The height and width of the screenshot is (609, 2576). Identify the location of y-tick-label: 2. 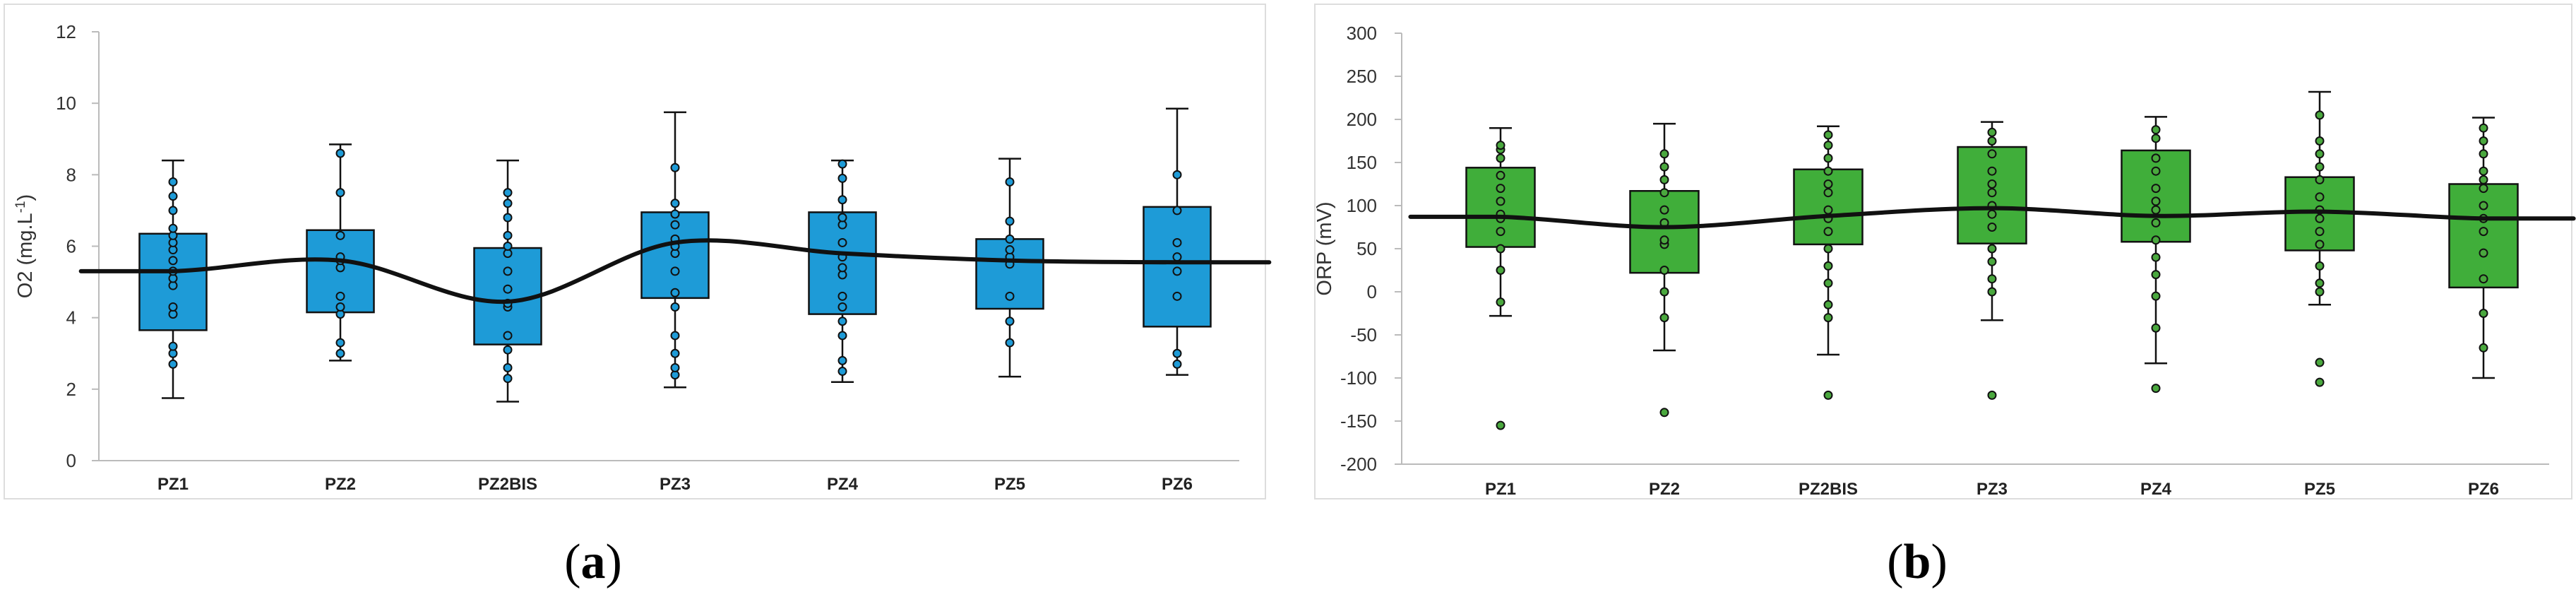
(71, 389).